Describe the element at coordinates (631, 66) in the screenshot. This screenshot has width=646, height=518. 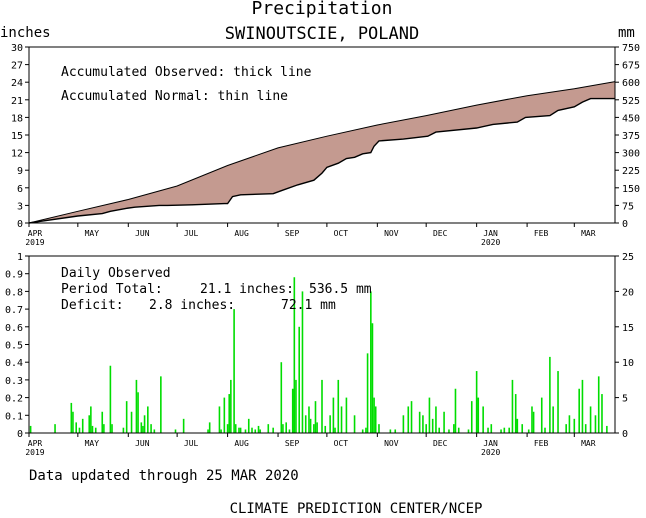
I see `top-y2-tick-label: 675` at that location.